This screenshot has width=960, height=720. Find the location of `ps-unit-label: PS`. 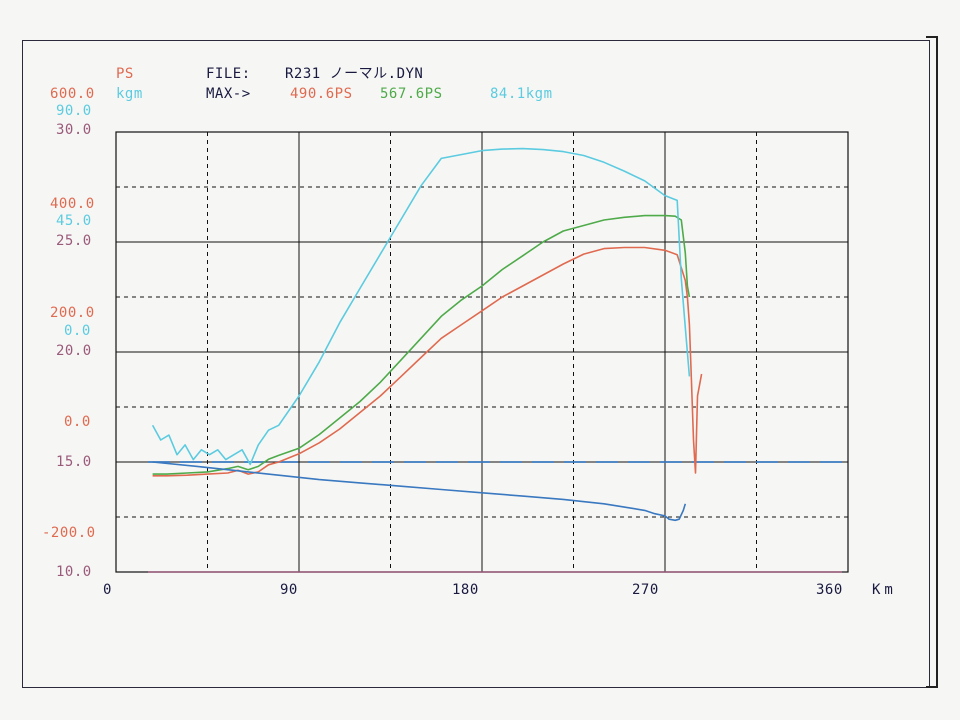

ps-unit-label: PS is located at coordinates (125, 74).